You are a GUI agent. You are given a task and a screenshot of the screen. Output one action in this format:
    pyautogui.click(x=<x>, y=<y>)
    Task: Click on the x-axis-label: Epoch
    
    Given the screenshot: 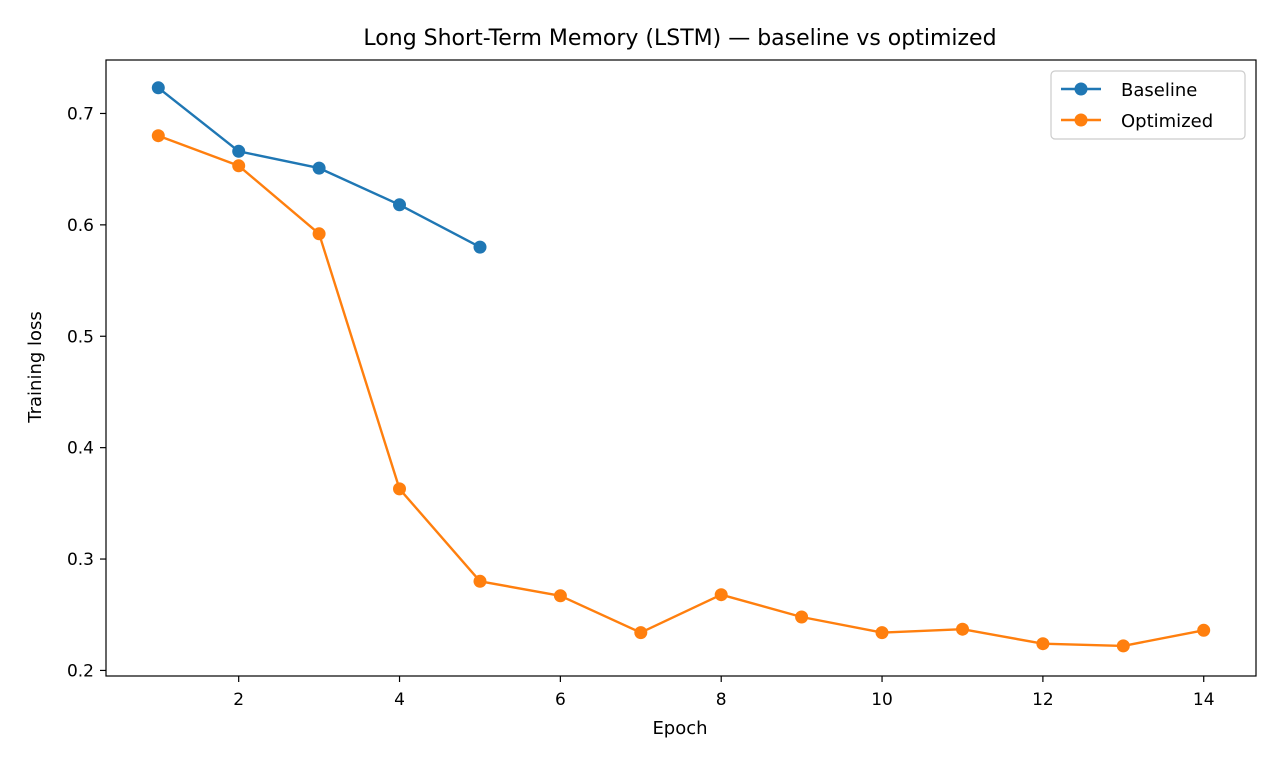 What is the action you would take?
    pyautogui.click(x=679, y=728)
    